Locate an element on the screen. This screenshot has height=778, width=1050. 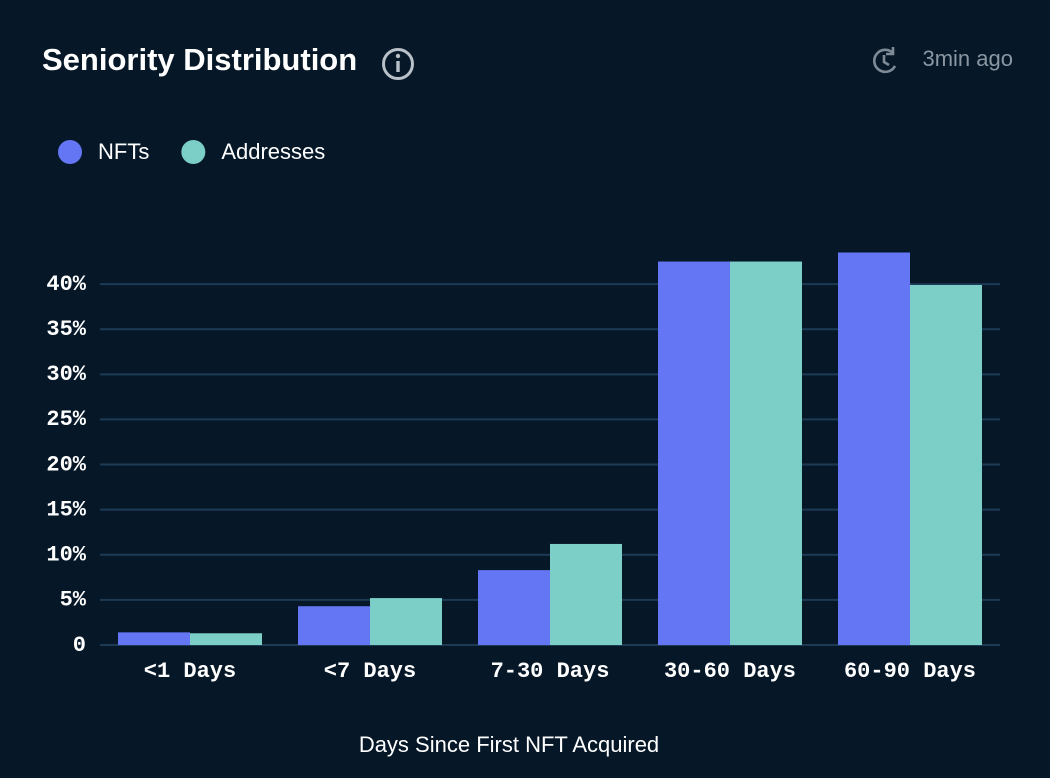
x-tick-label: 30-60 Days is located at coordinates (730, 671).